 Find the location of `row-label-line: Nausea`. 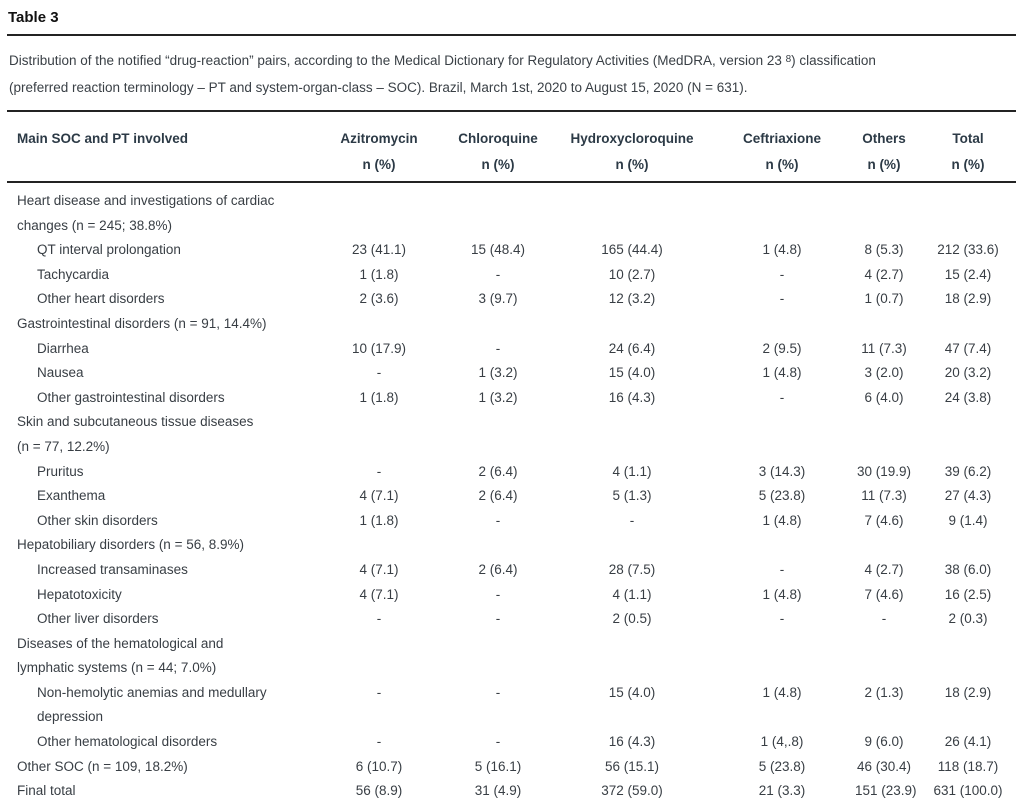

row-label-line: Nausea is located at coordinates (60, 373).